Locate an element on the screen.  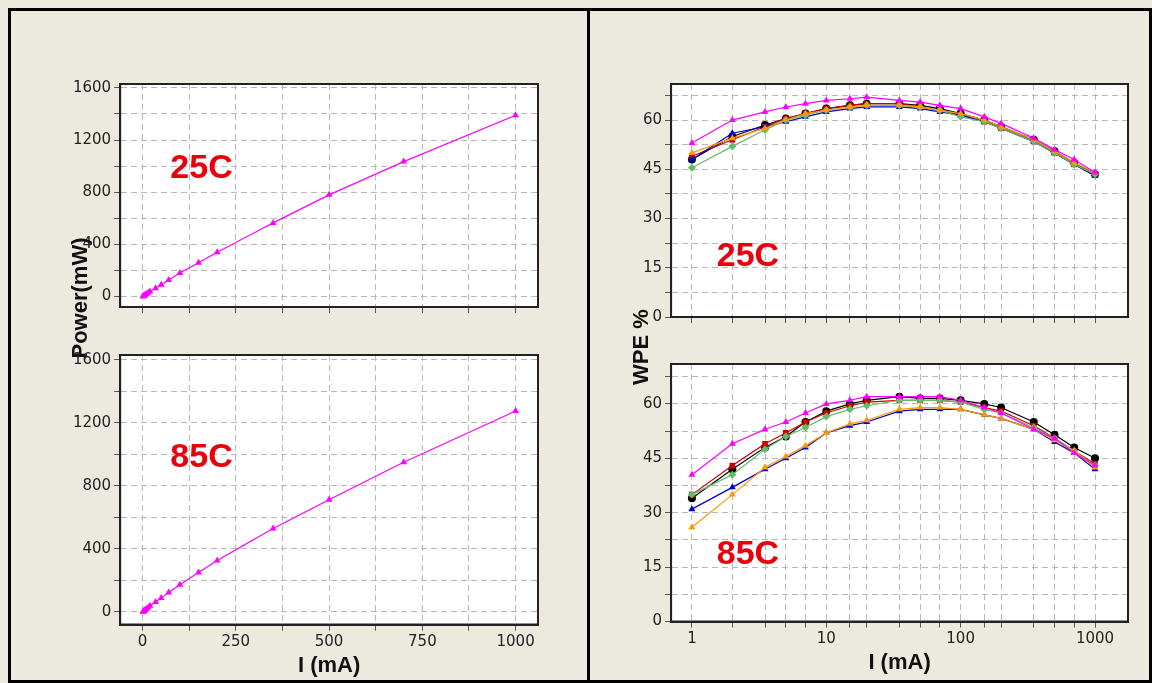
x-tick-label: 0 is located at coordinates (142, 641).